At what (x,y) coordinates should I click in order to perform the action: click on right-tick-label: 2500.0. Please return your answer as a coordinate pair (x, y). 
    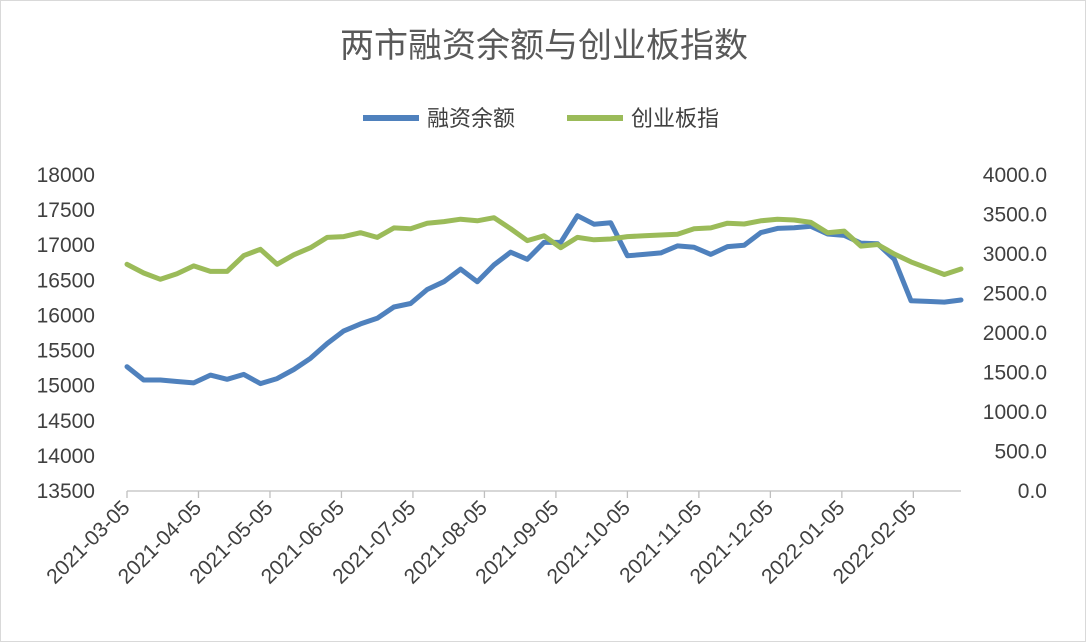
    Looking at the image, I should click on (1015, 294).